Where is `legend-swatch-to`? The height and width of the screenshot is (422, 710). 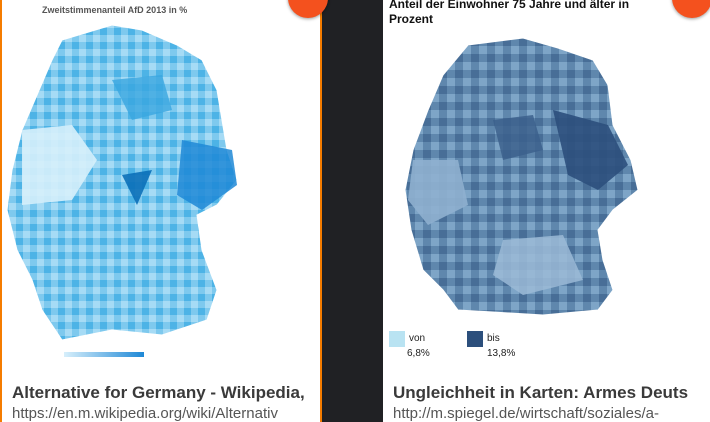 legend-swatch-to is located at coordinates (475, 339).